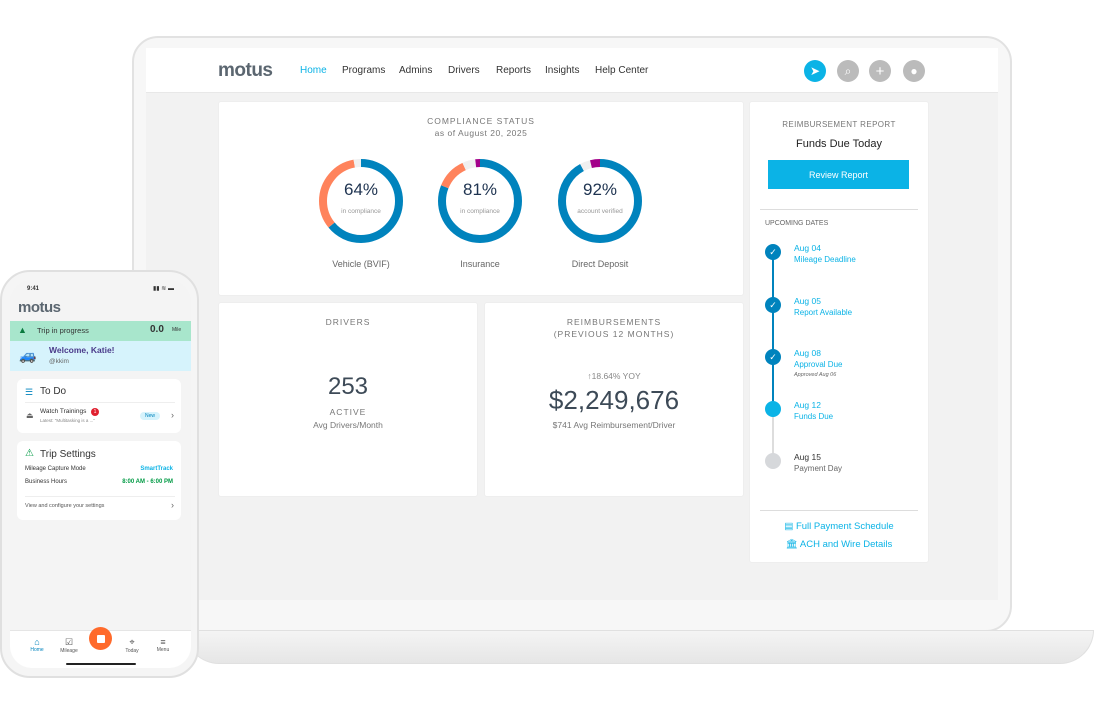 The width and height of the screenshot is (1094, 714). I want to click on list-icon: ☰, so click(29, 392).